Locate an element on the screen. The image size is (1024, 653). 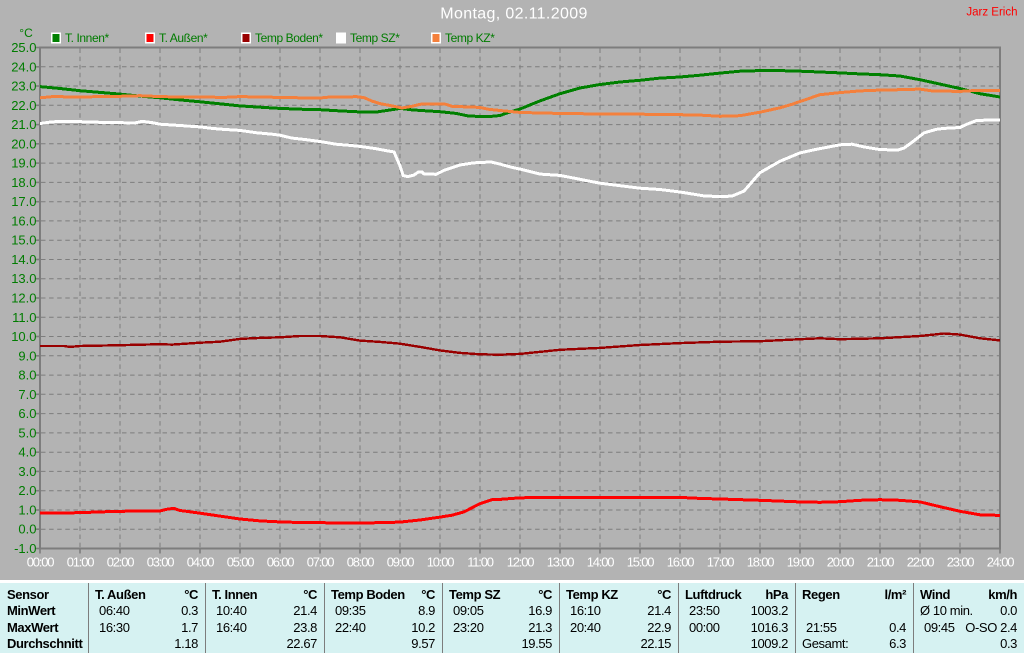
svg-text: 24:00 is located at coordinates (1001, 562).